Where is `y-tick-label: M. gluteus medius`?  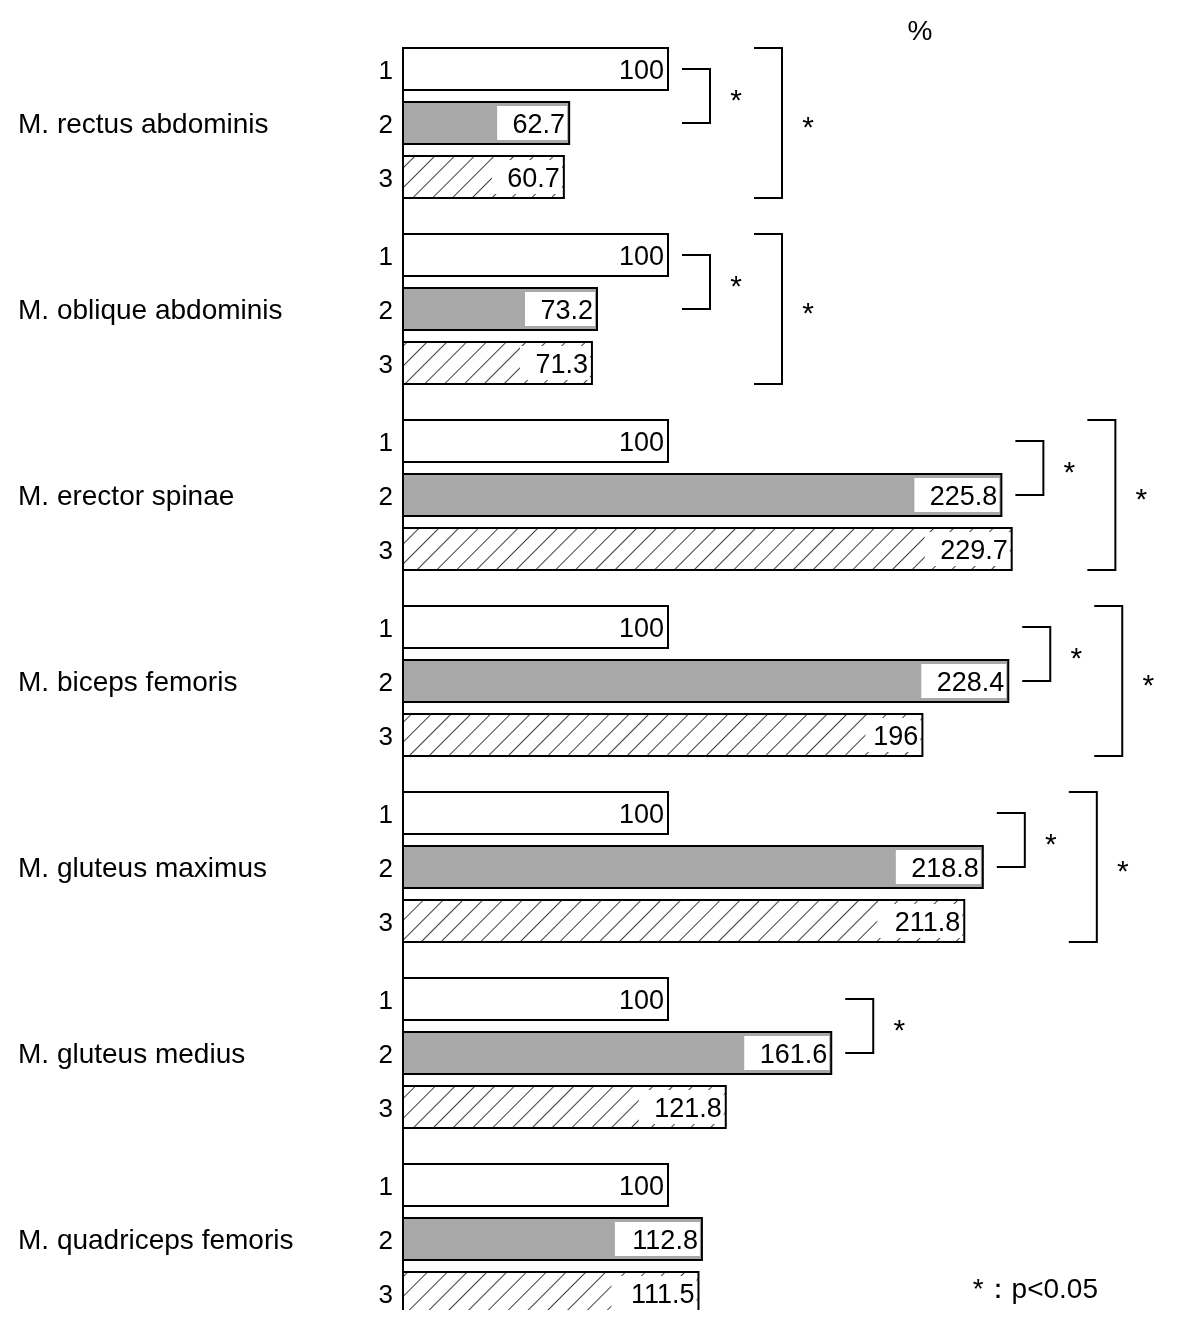
y-tick-label: M. gluteus medius is located at coordinates (132, 1053).